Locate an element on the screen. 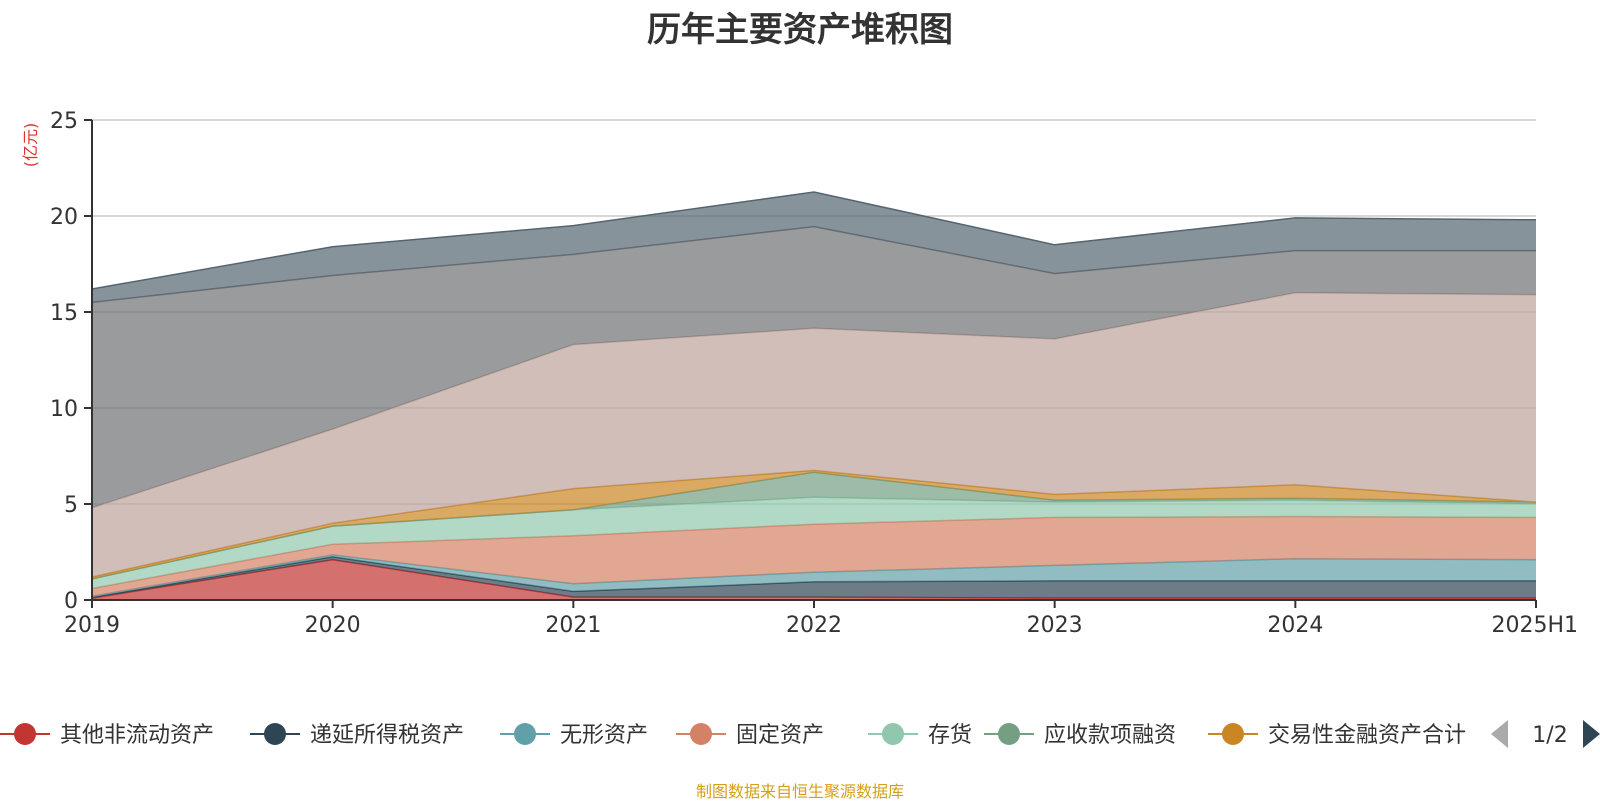 Image resolution: width=1600 pixels, height=802 pixels. x-tick-label: 2019 is located at coordinates (92, 625).